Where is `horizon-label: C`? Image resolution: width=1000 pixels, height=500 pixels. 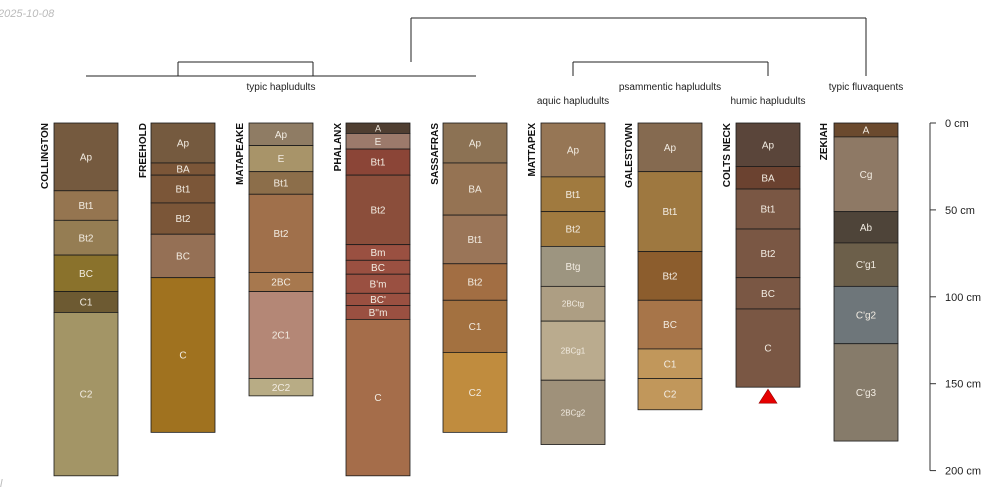 horizon-label: C is located at coordinates (182, 356).